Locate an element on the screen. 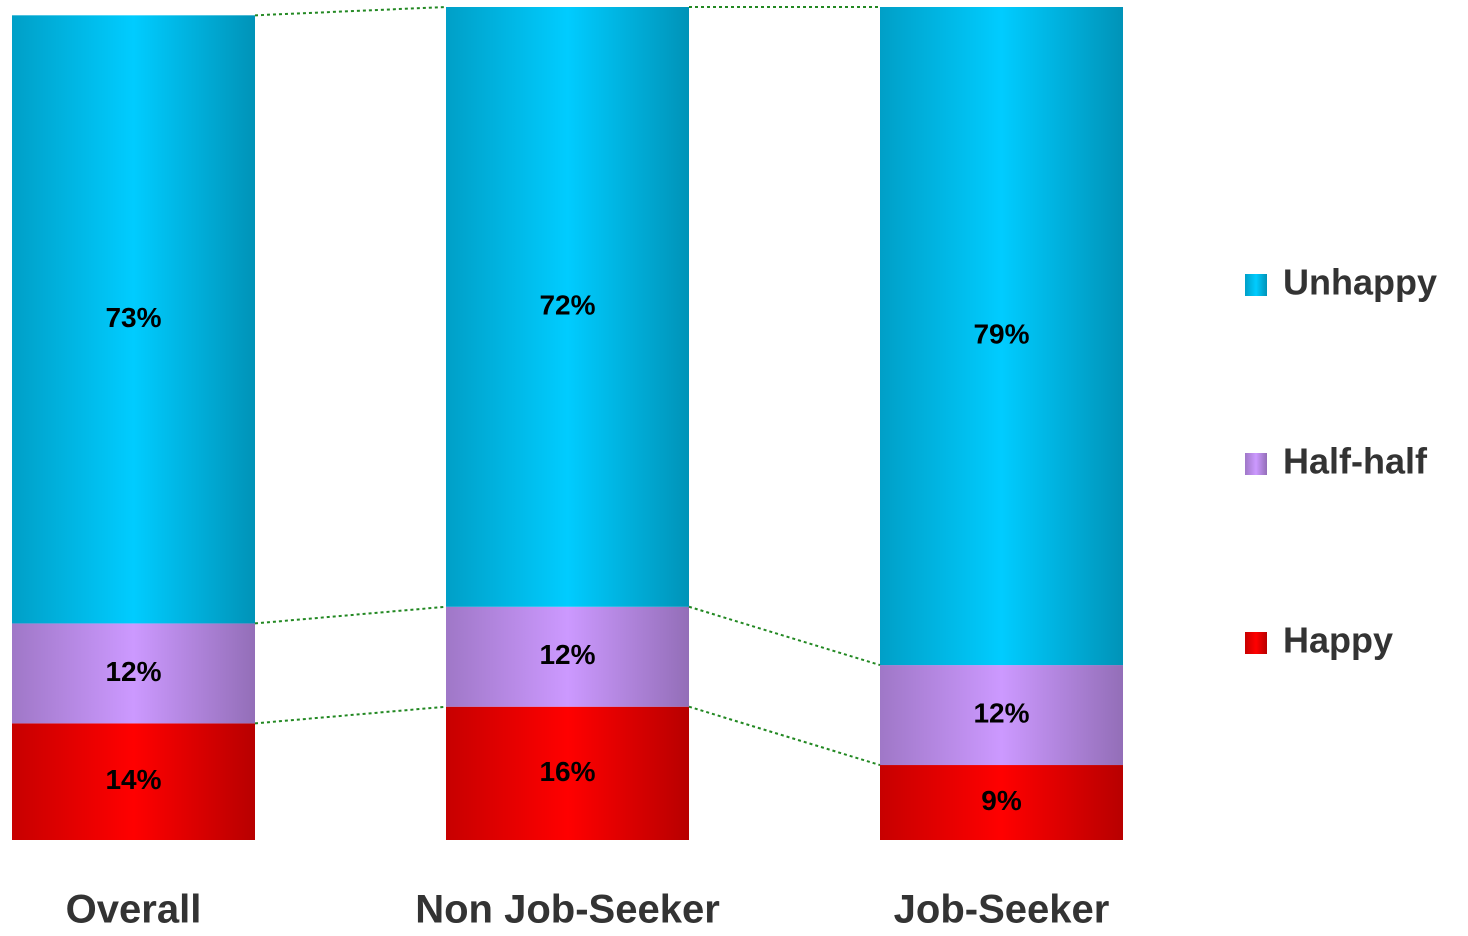 The width and height of the screenshot is (1468, 936). value-label: 79% is located at coordinates (1001, 333).